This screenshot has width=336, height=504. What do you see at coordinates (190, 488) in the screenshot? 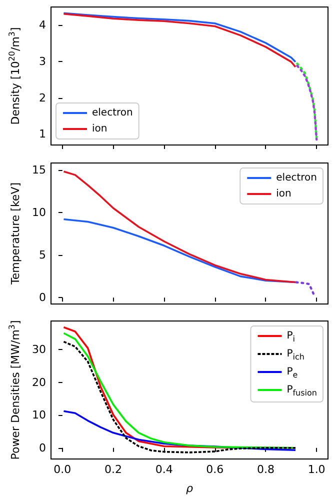
I see `x-axis-title: ρ` at bounding box center [190, 488].